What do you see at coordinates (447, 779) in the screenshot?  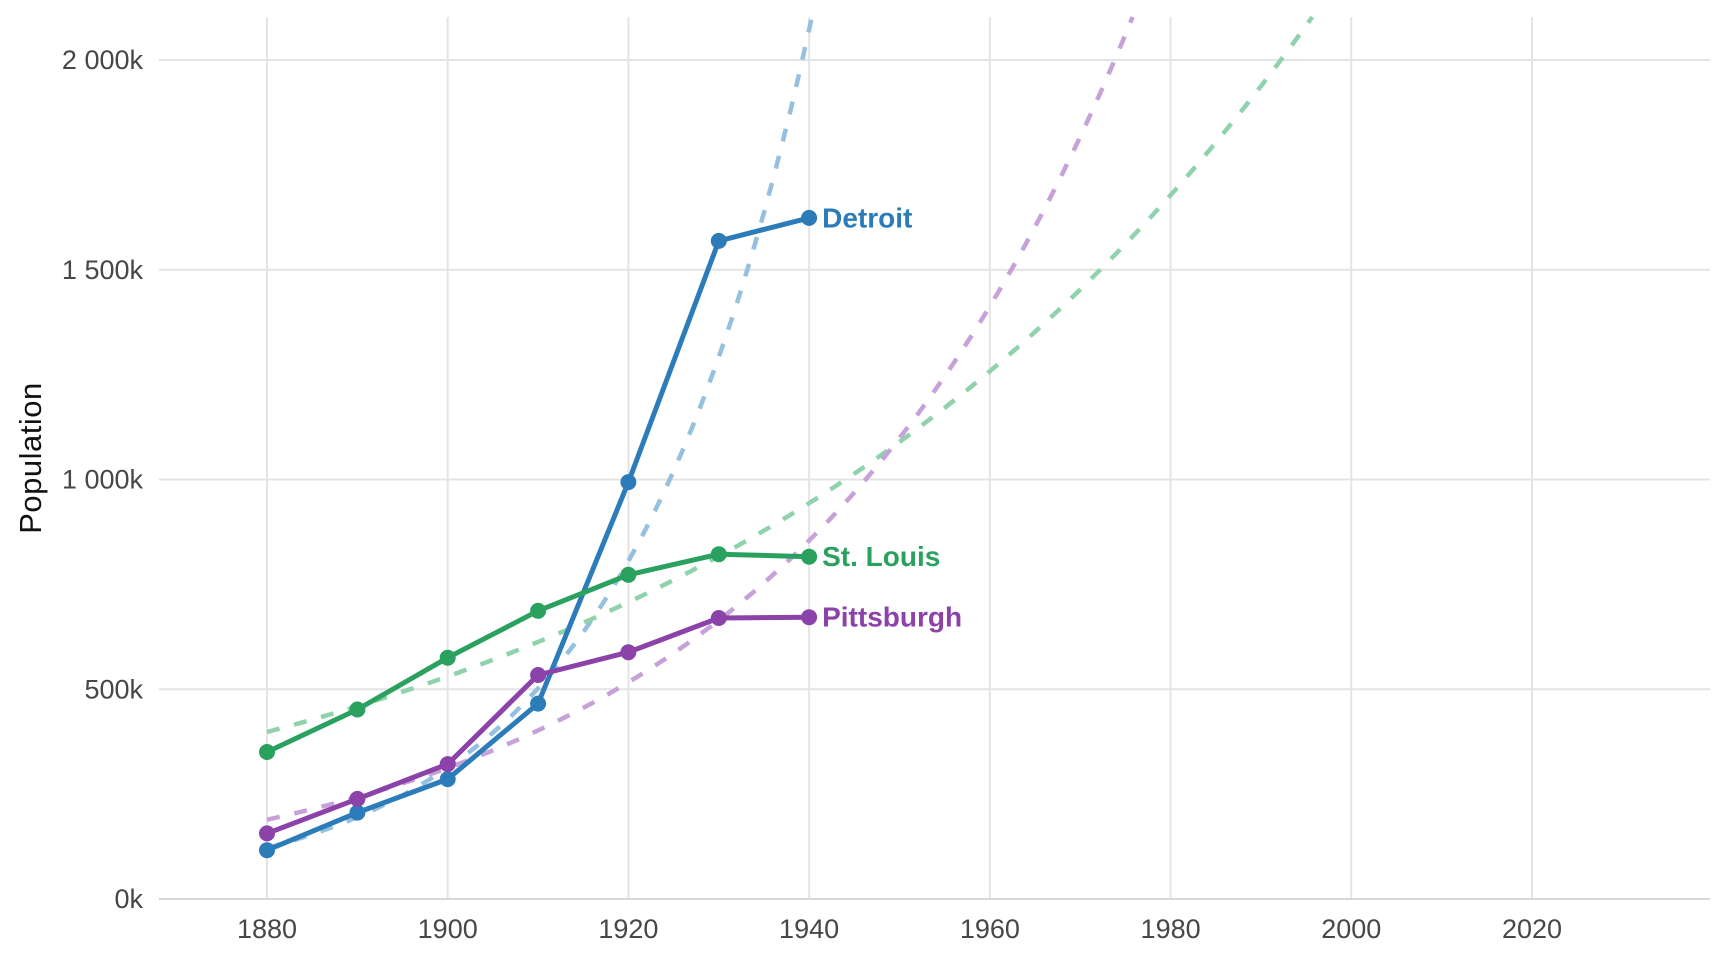 I see `point-detroit-1900` at bounding box center [447, 779].